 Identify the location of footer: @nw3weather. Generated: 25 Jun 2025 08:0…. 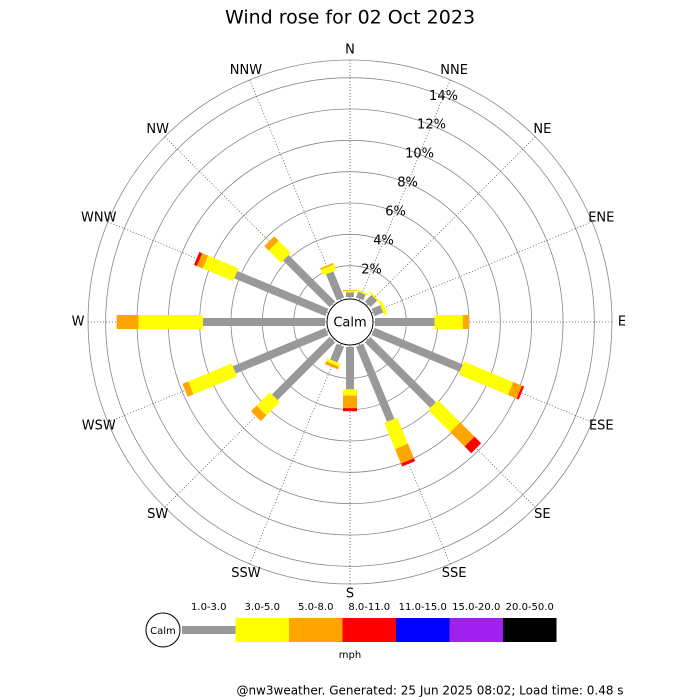
(429, 691).